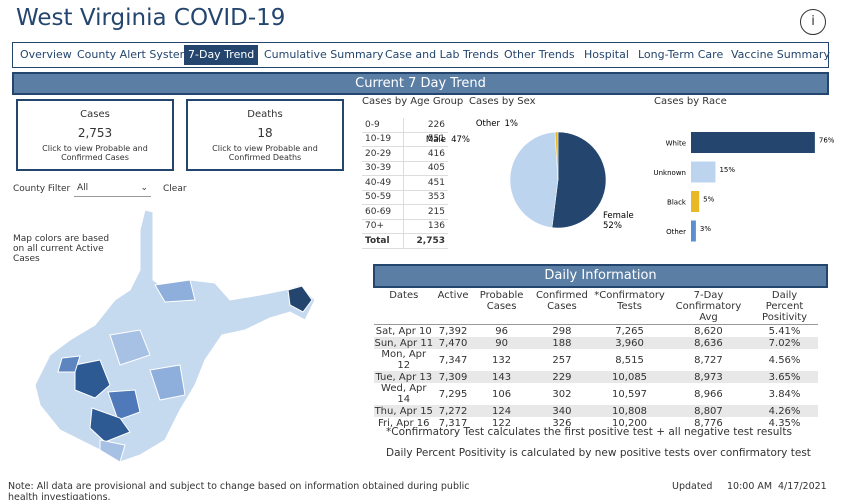  What do you see at coordinates (425, 241) in the screenshot?
I see `table-cell: 2,753` at bounding box center [425, 241].